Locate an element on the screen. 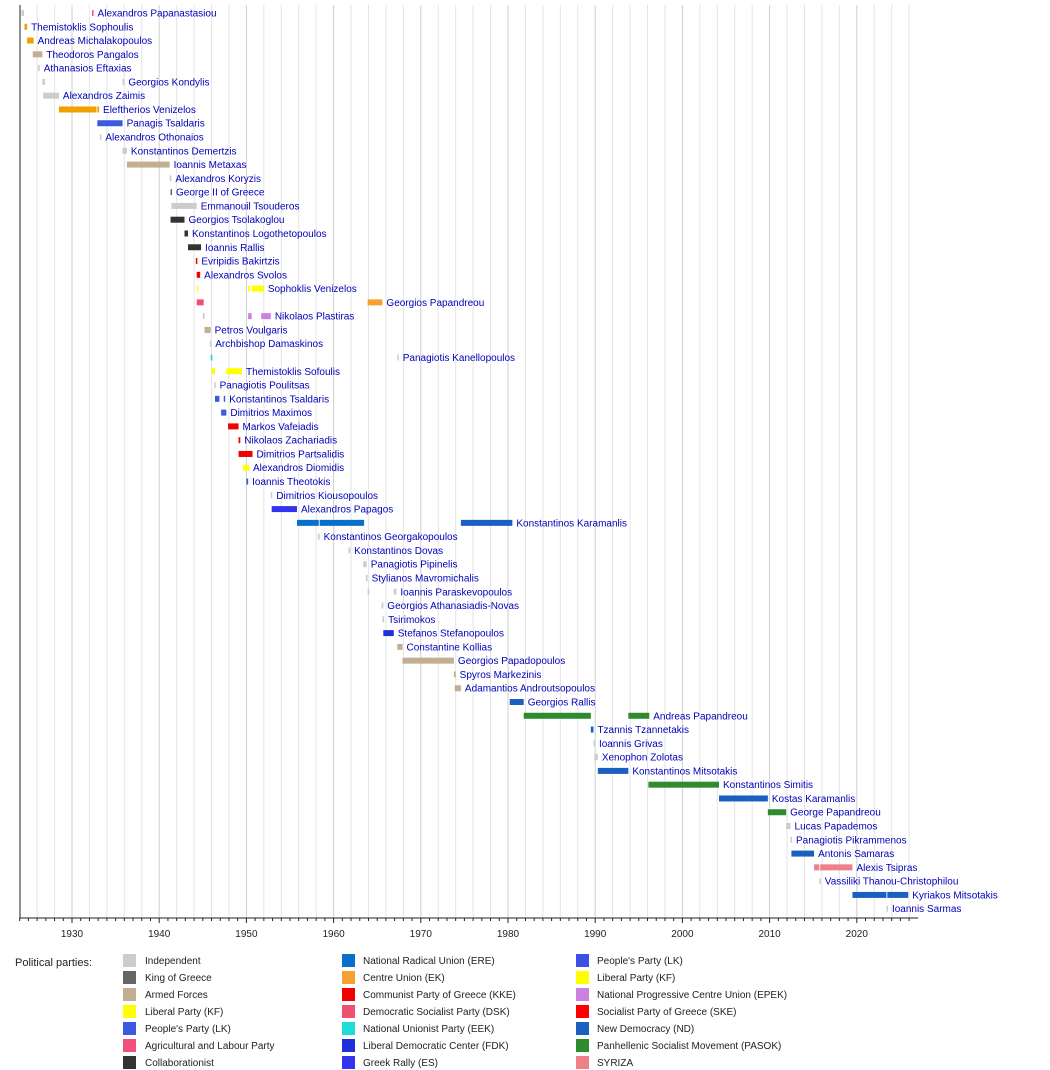  x-tick-label: 1940 is located at coordinates (159, 934).